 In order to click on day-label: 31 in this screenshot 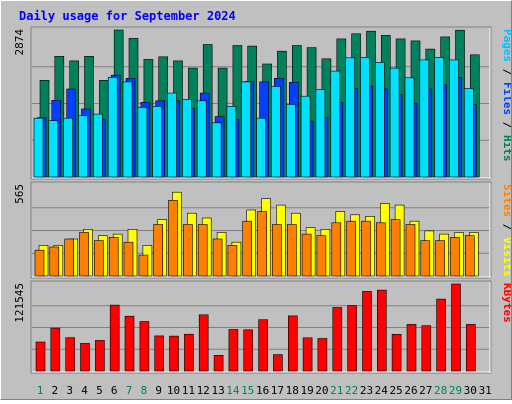, I will do `click(485, 390)`.